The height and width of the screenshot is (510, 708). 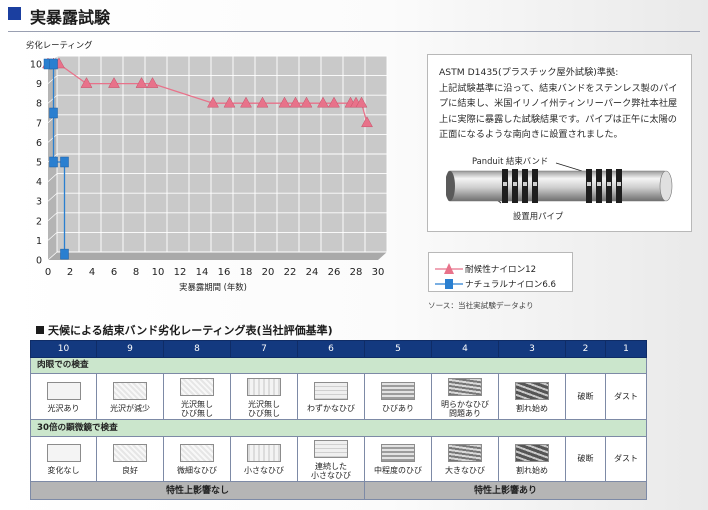 I want to click on rating-sample-cell: 光沢が減少, so click(x=130, y=396).